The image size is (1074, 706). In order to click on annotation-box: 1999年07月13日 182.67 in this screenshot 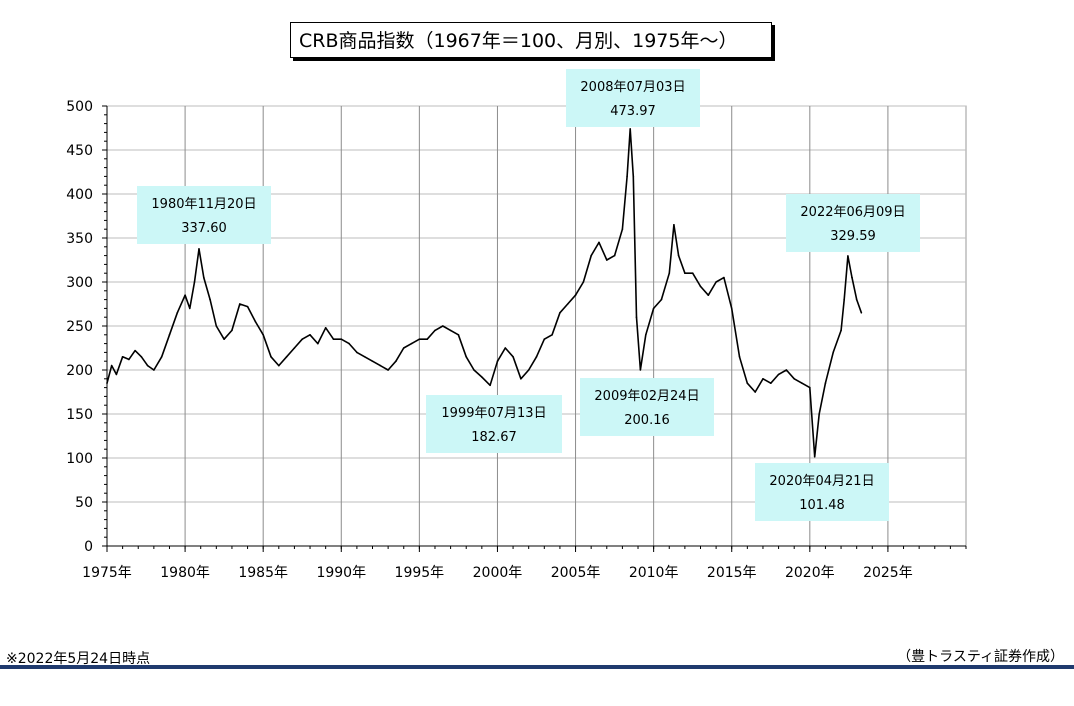, I will do `click(494, 424)`.